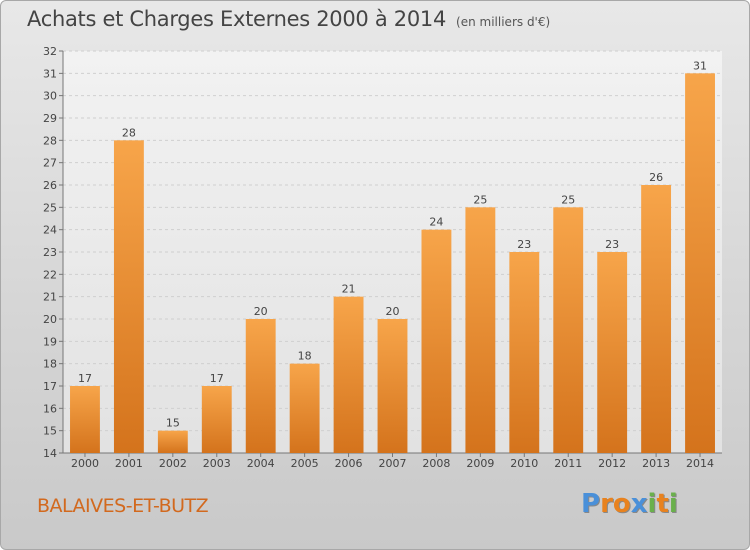  I want to click on x-tick-label: 2002, so click(173, 463).